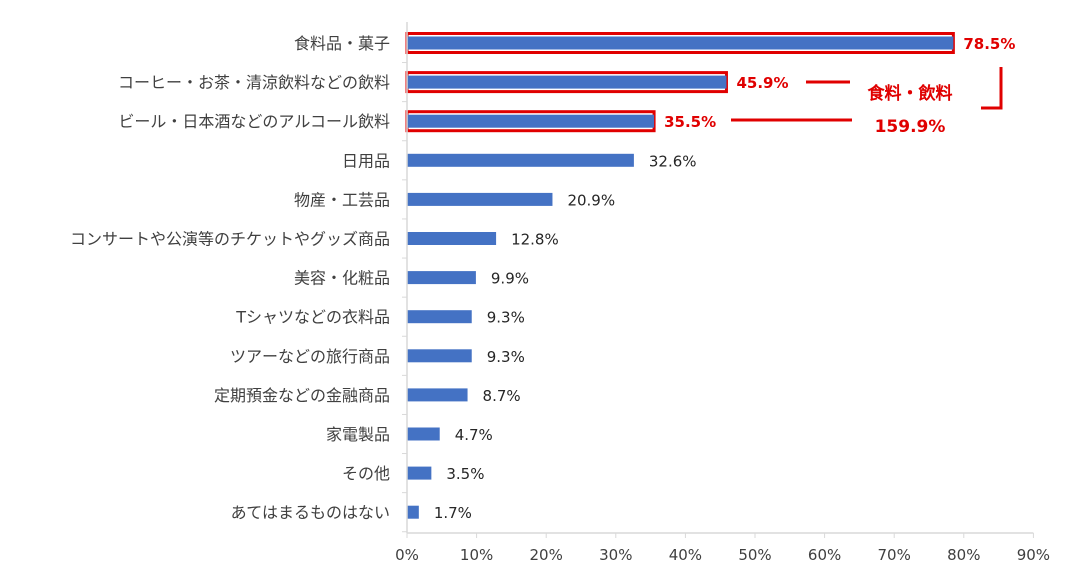 Image resolution: width=1071 pixels, height=581 pixels. I want to click on annotation-bracket, so click(992, 88).